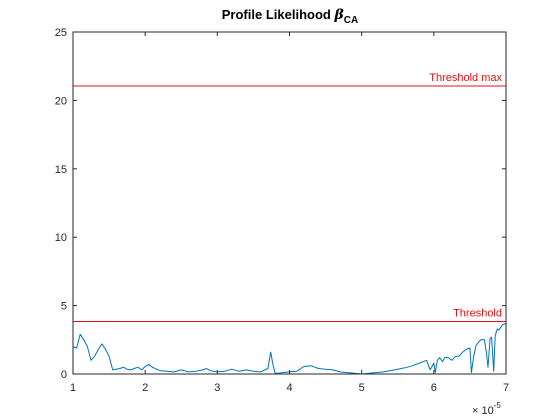 The width and height of the screenshot is (560, 420). I want to click on chart-title-subscript: CA, so click(351, 20).